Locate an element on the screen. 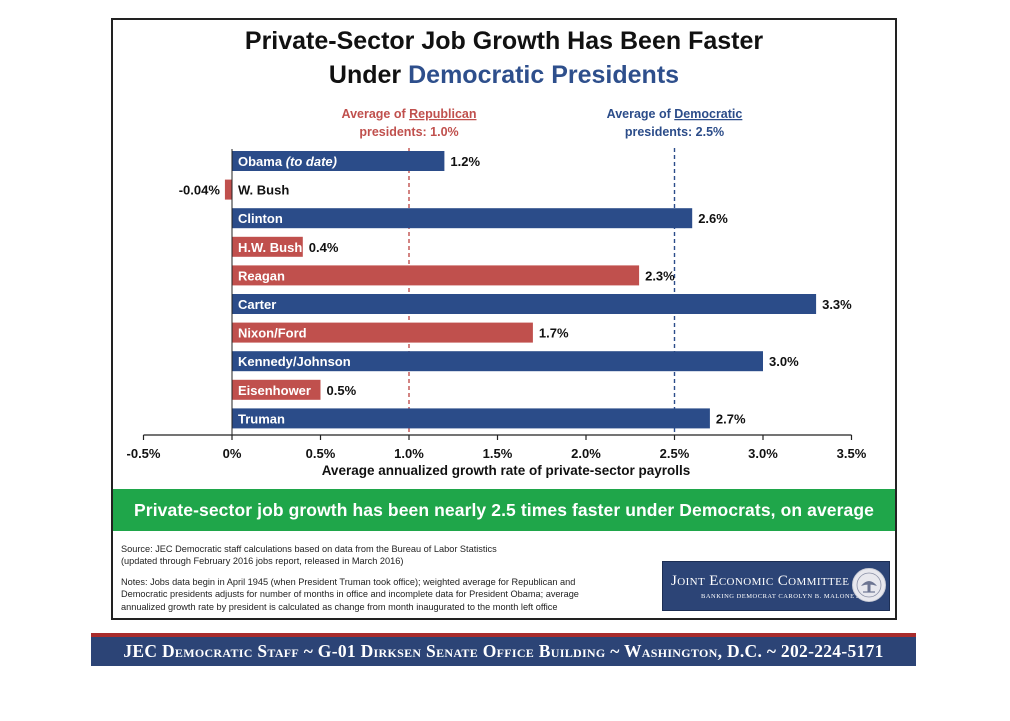 The width and height of the screenshot is (1010, 721). bar-label: H.W. Bush is located at coordinates (270, 247).